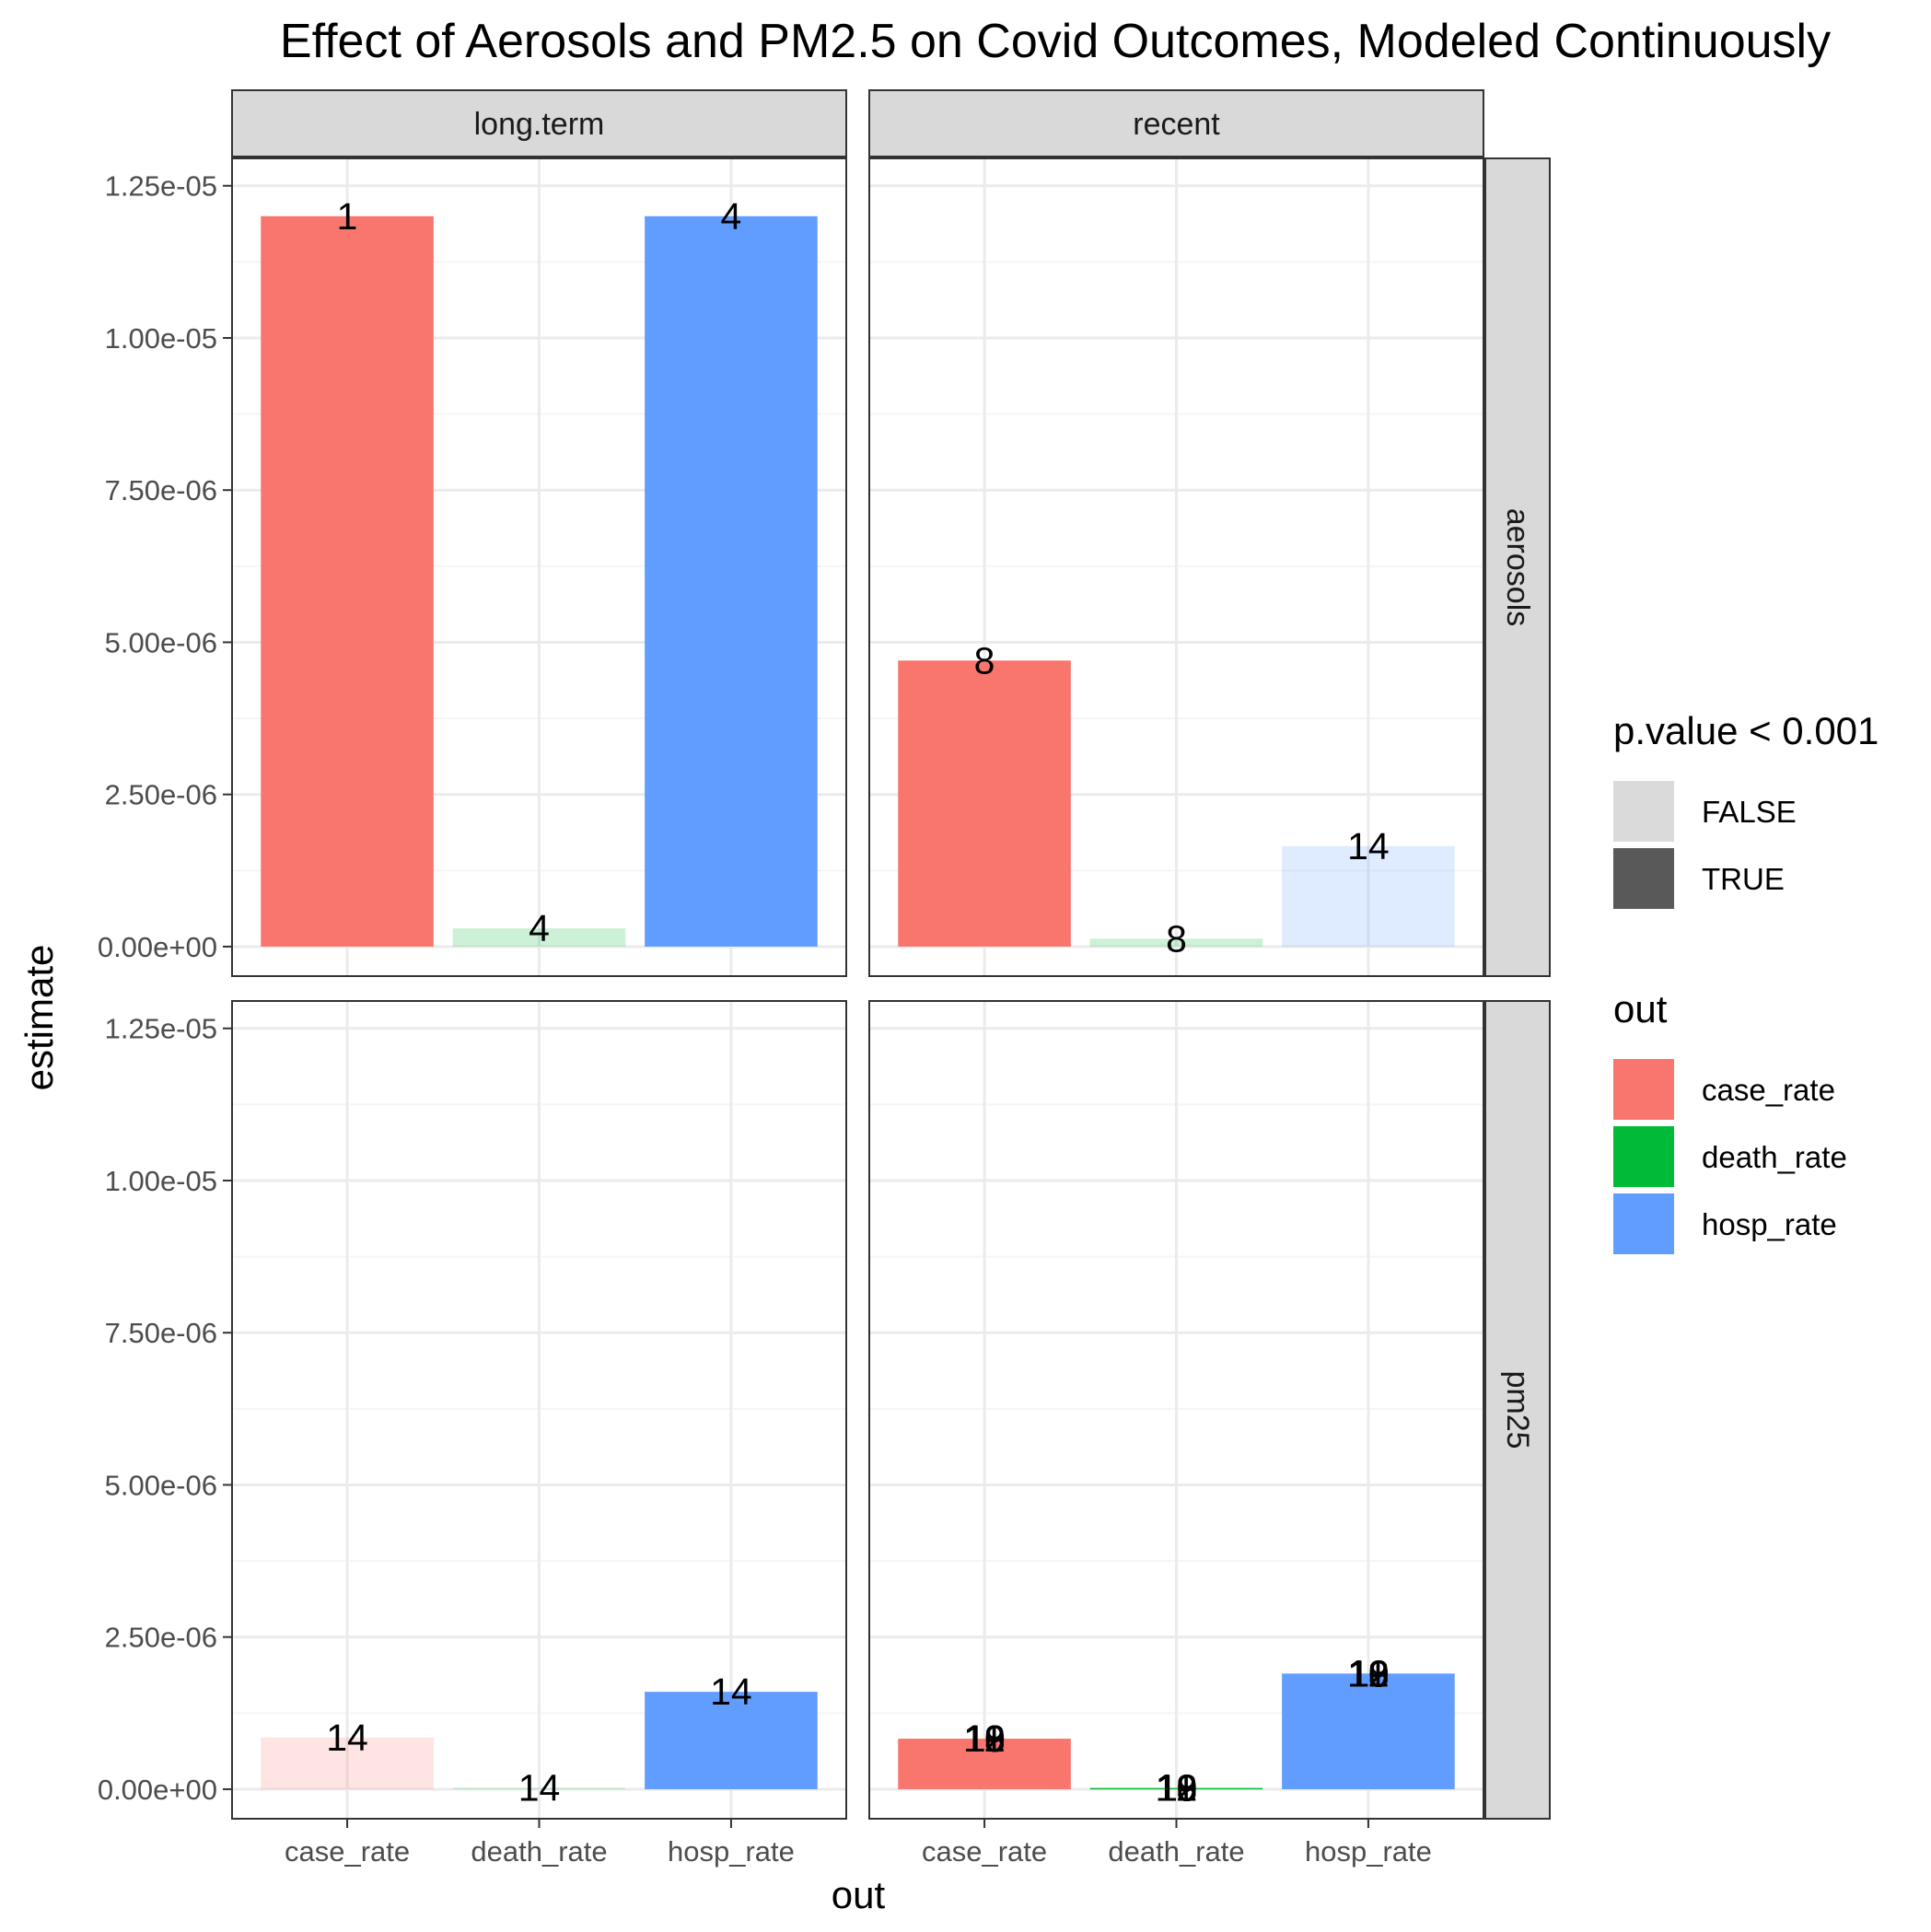 The width and height of the screenshot is (1931, 1932). I want to click on facet-strip-label: aerosols, so click(1517, 567).